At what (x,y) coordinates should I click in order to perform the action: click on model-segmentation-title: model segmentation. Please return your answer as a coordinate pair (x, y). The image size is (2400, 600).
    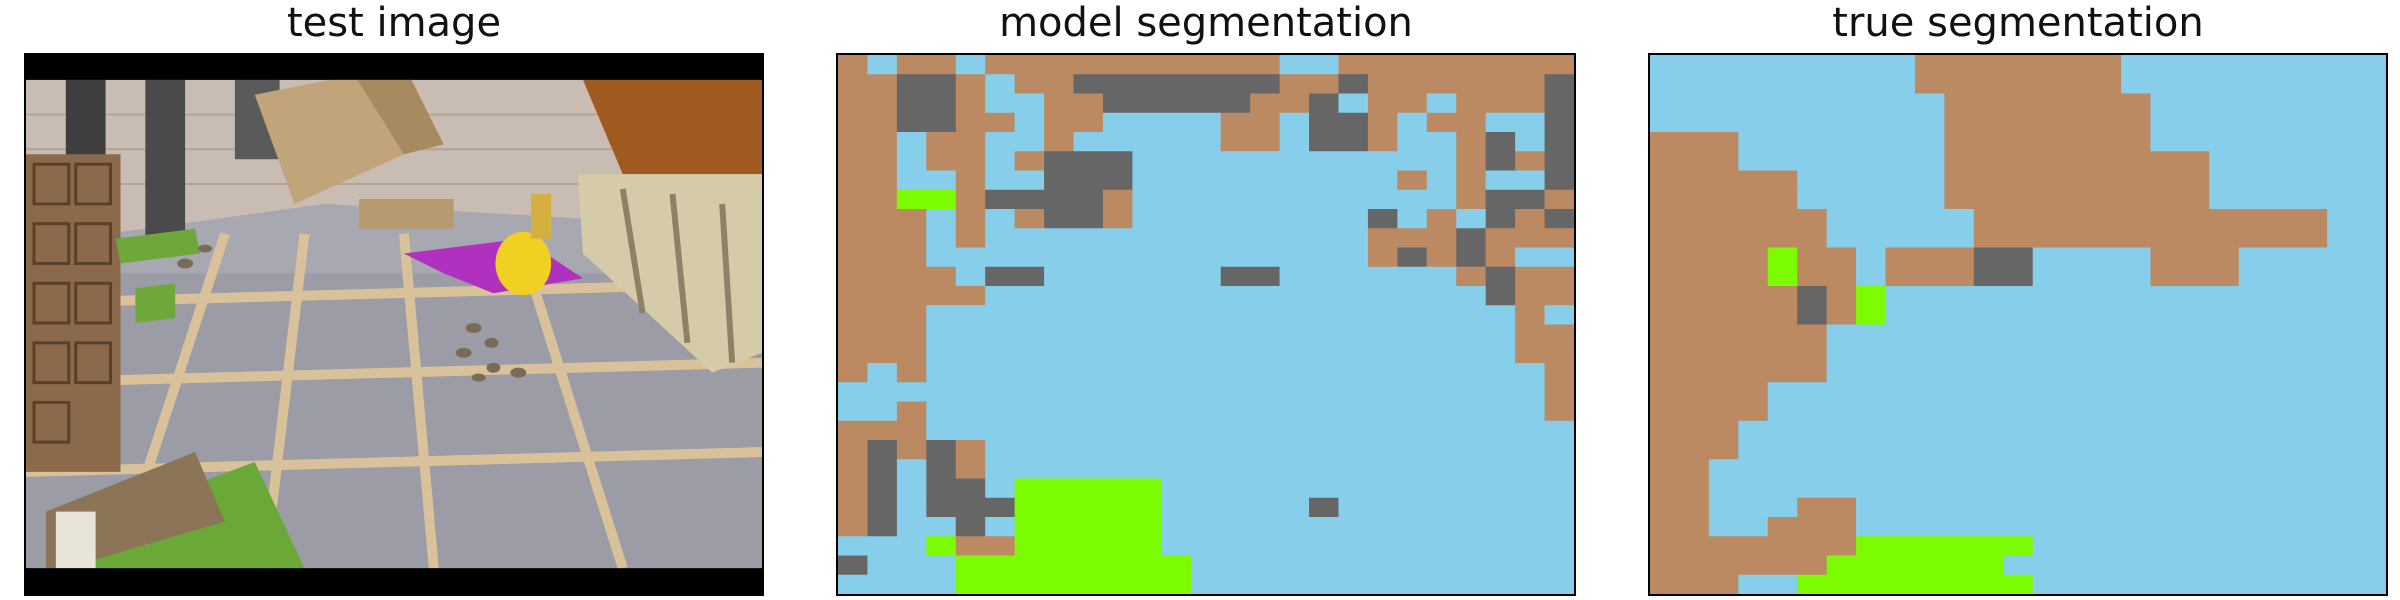
    Looking at the image, I should click on (1206, 23).